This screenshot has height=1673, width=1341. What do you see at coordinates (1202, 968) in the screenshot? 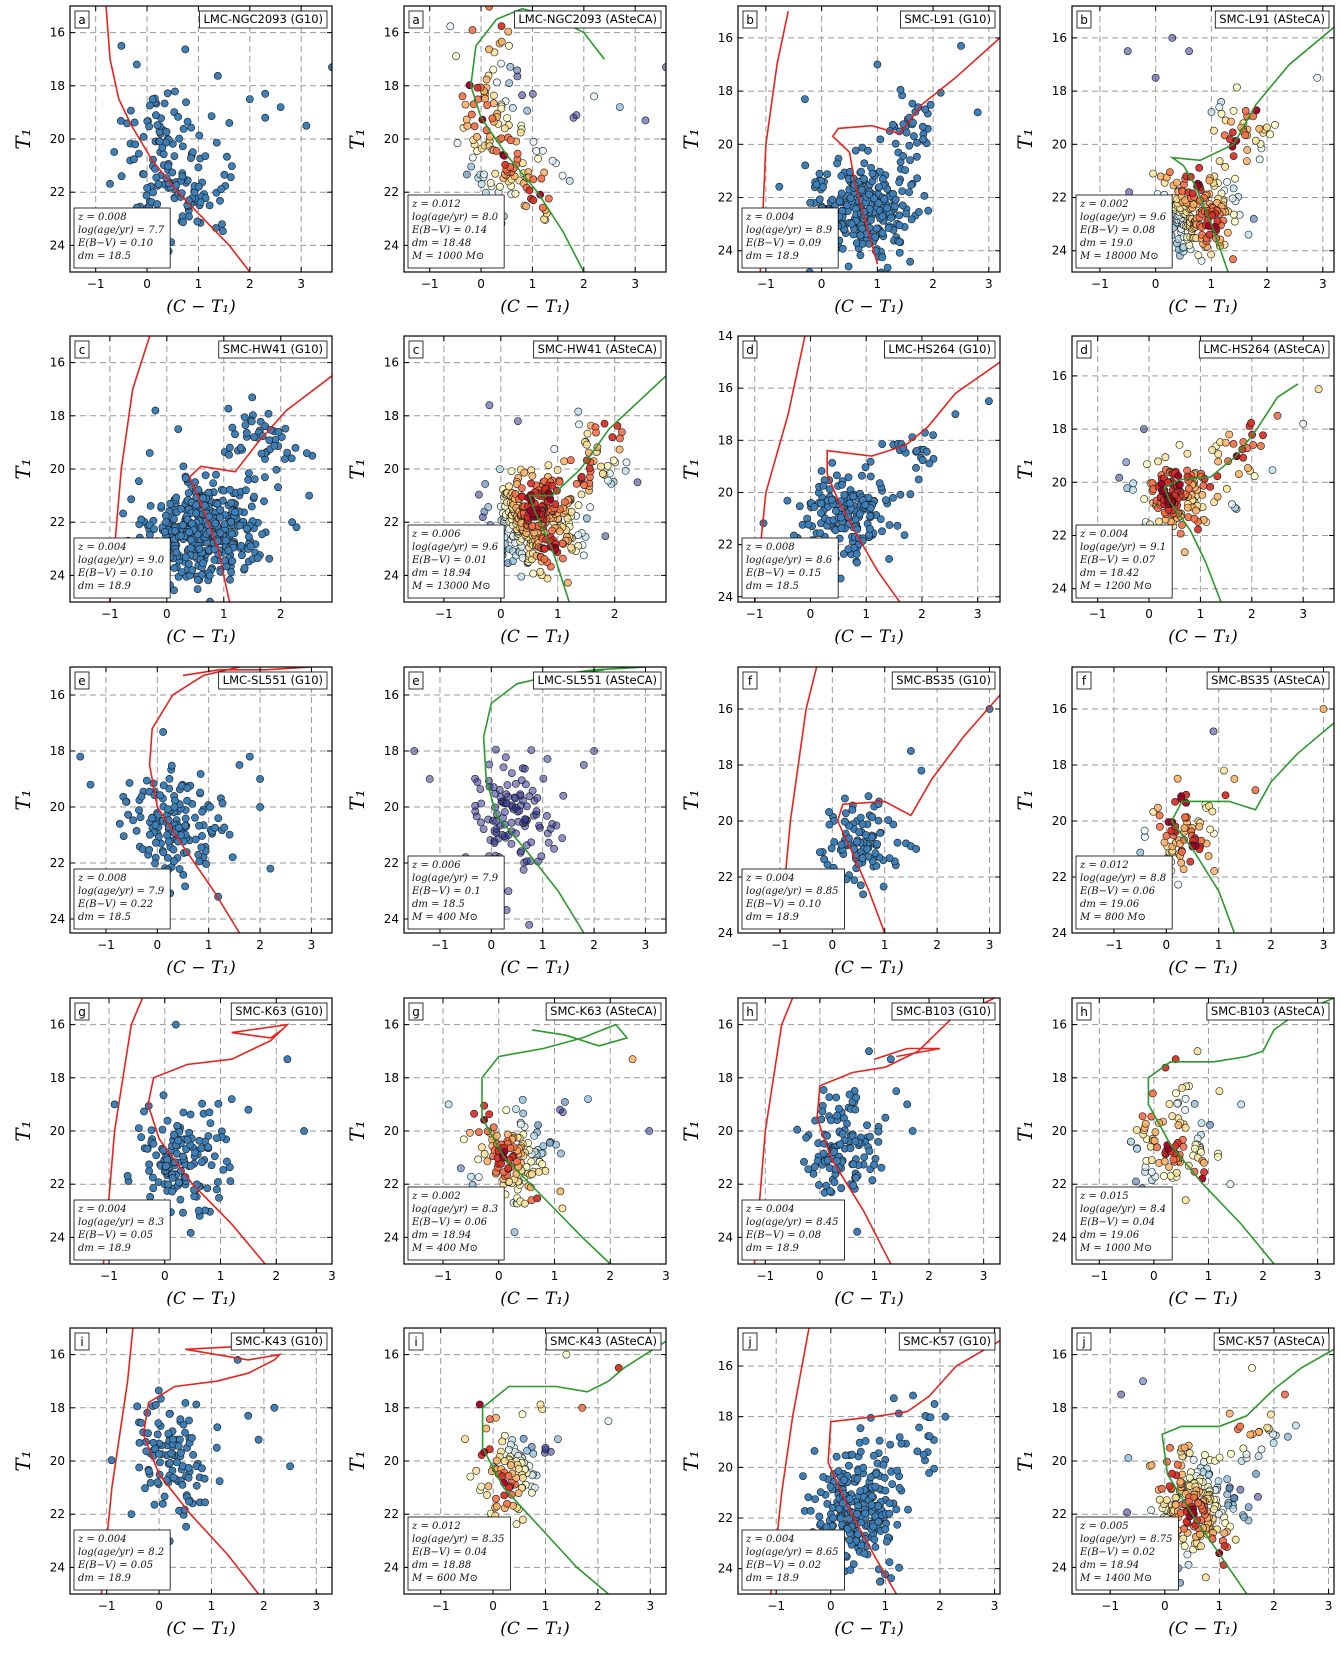
I see `x-axis-label: (C − T₁)` at bounding box center [1202, 968].